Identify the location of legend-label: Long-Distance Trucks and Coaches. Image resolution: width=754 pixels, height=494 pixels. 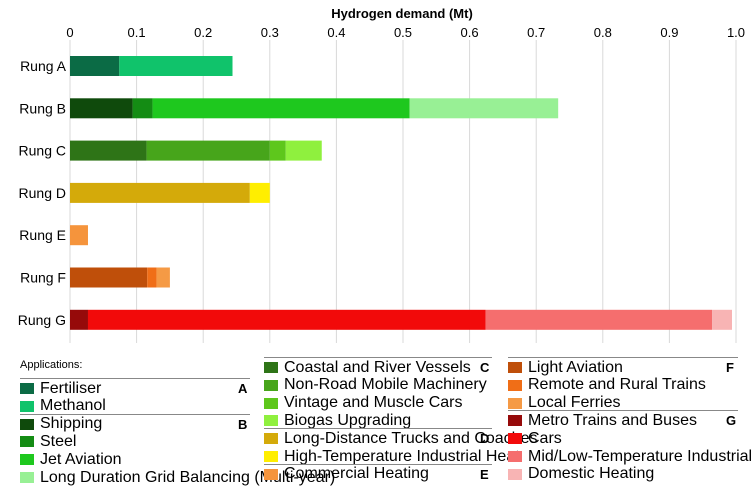
(411, 438).